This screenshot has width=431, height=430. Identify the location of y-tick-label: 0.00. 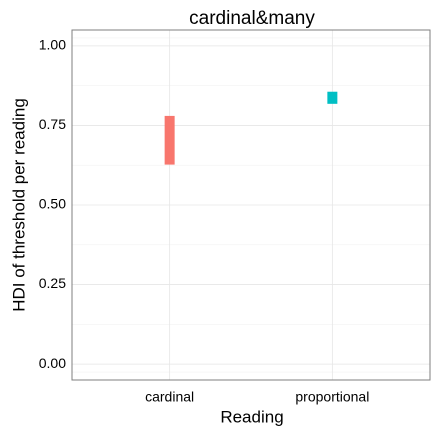
(52, 363).